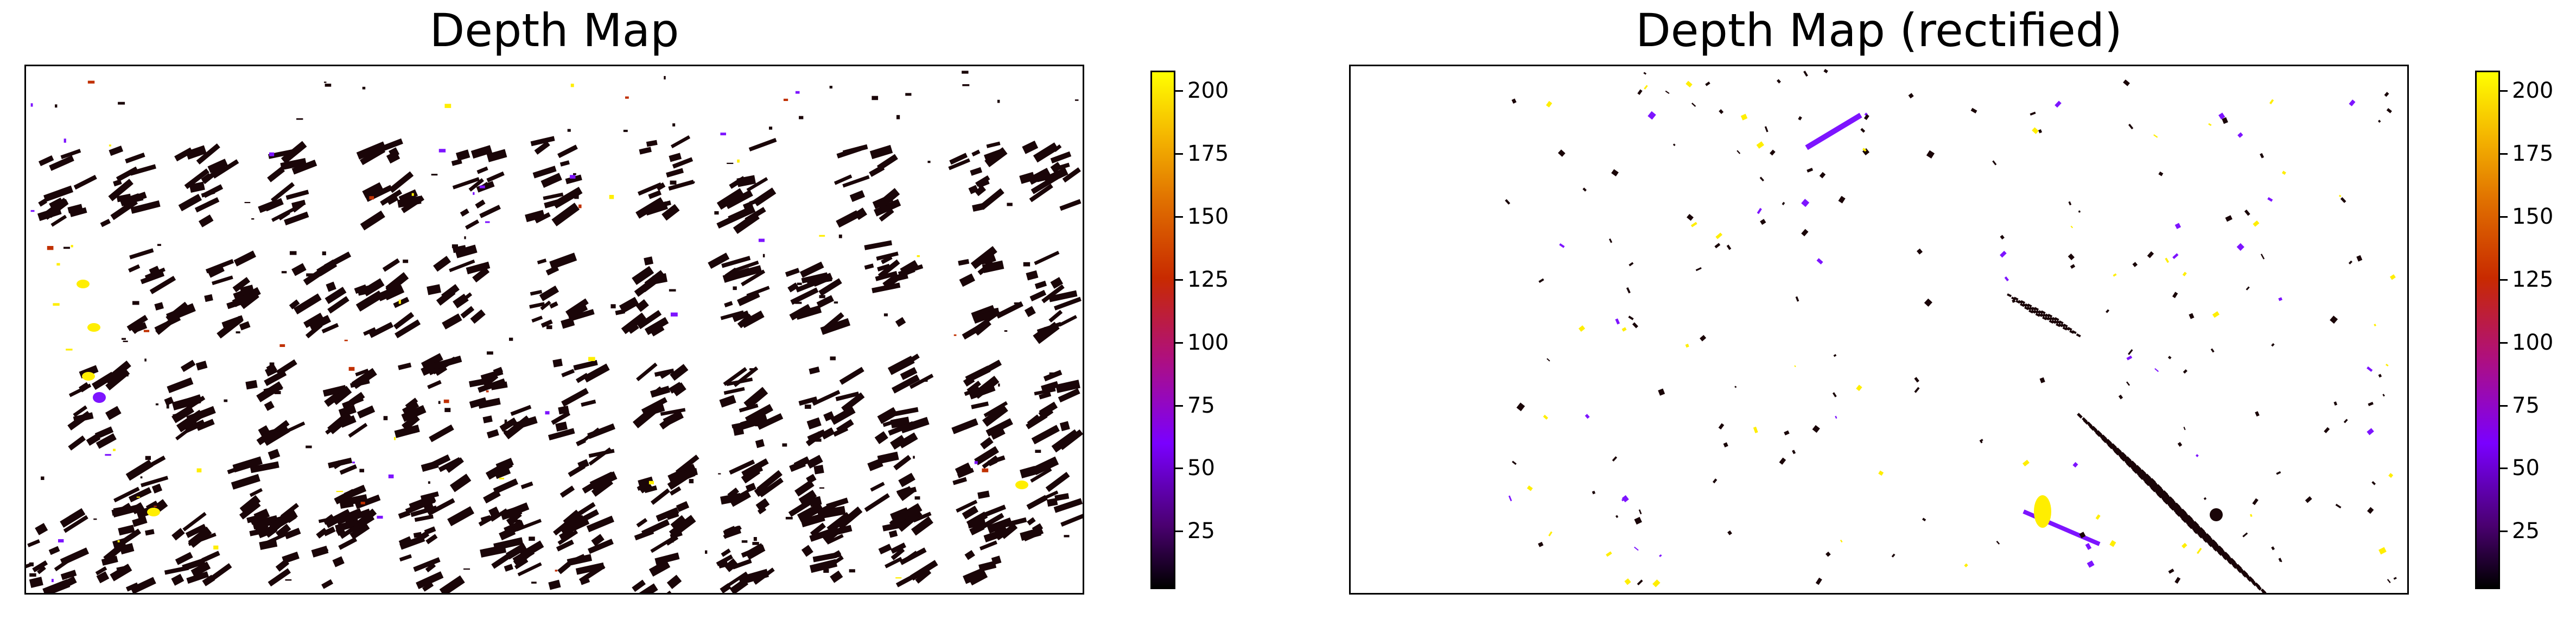  I want to click on colorbar-tick-label: 75, so click(2526, 405).